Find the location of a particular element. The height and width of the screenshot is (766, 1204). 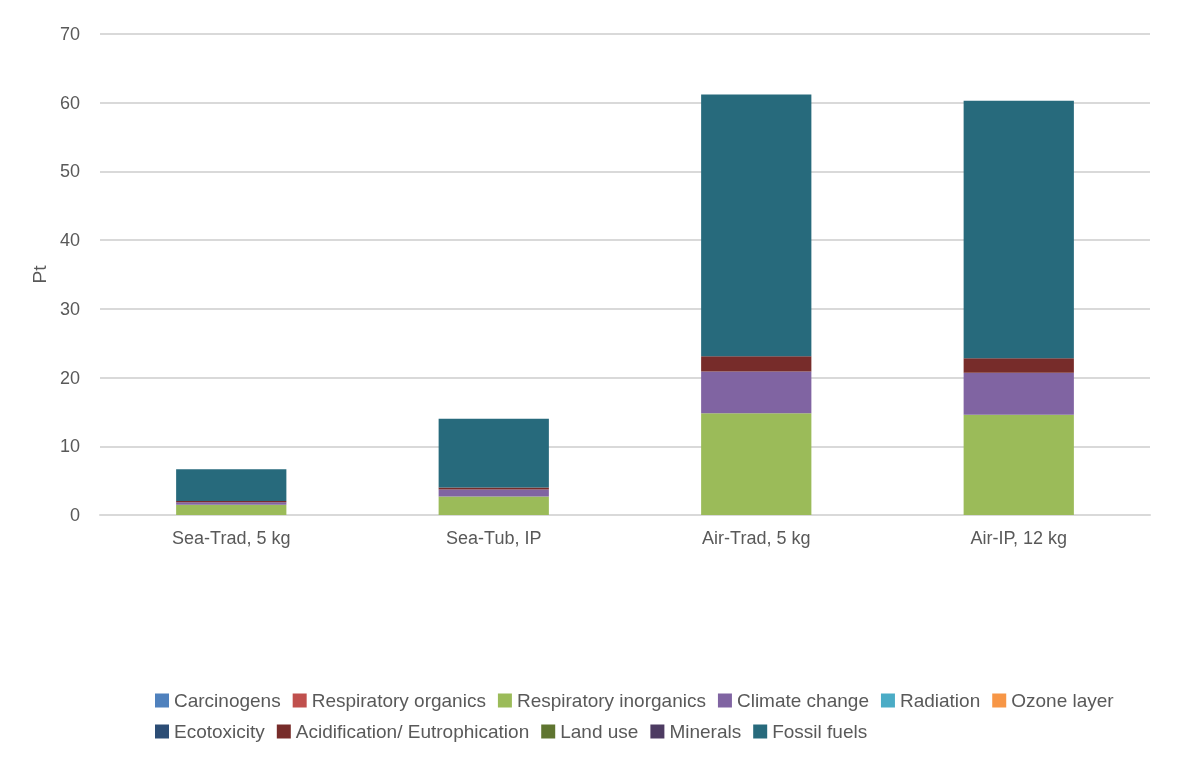

y-tick-label: 30 is located at coordinates (69, 308).